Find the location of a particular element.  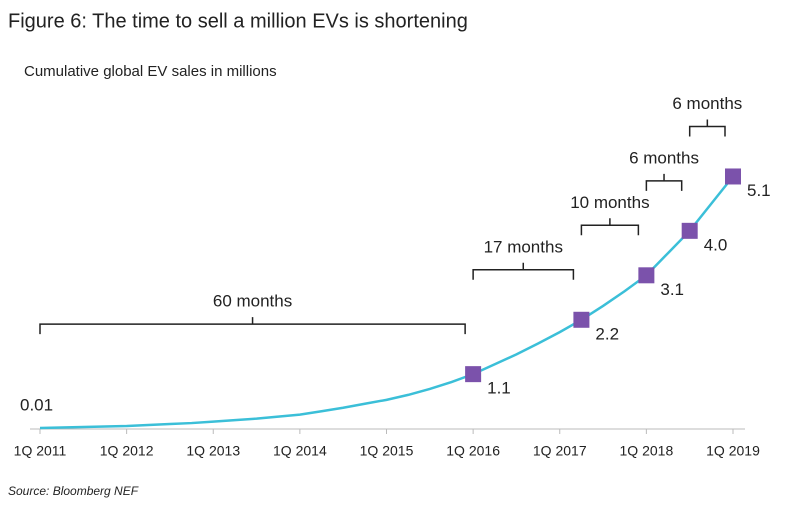

x-tick-label: 1Q 2019 is located at coordinates (733, 451).